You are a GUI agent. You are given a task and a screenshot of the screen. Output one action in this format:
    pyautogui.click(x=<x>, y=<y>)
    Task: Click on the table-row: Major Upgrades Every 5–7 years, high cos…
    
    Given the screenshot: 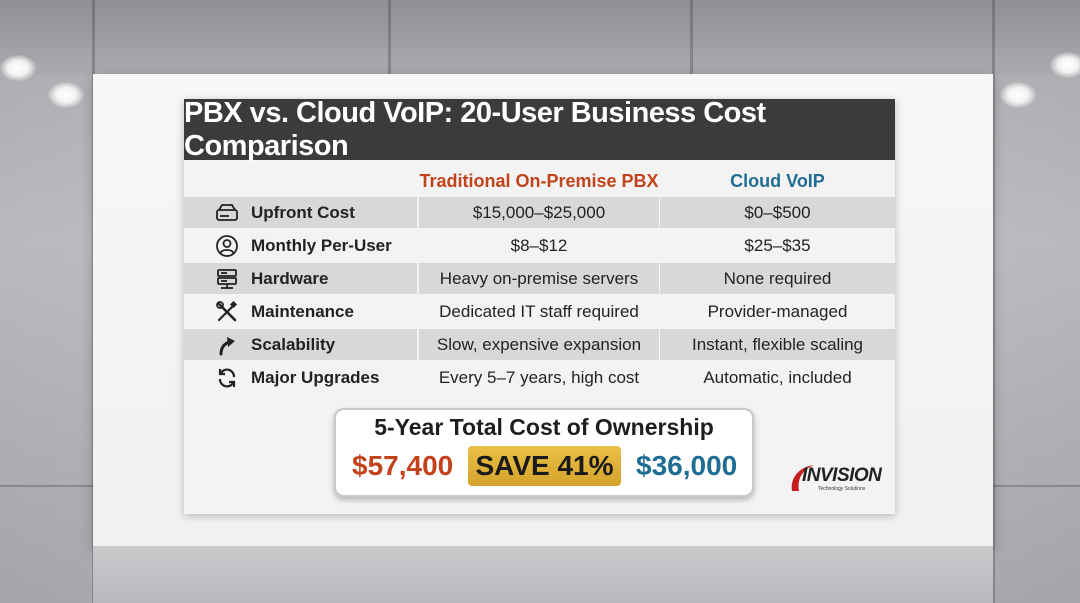 What is the action you would take?
    pyautogui.click(x=539, y=377)
    